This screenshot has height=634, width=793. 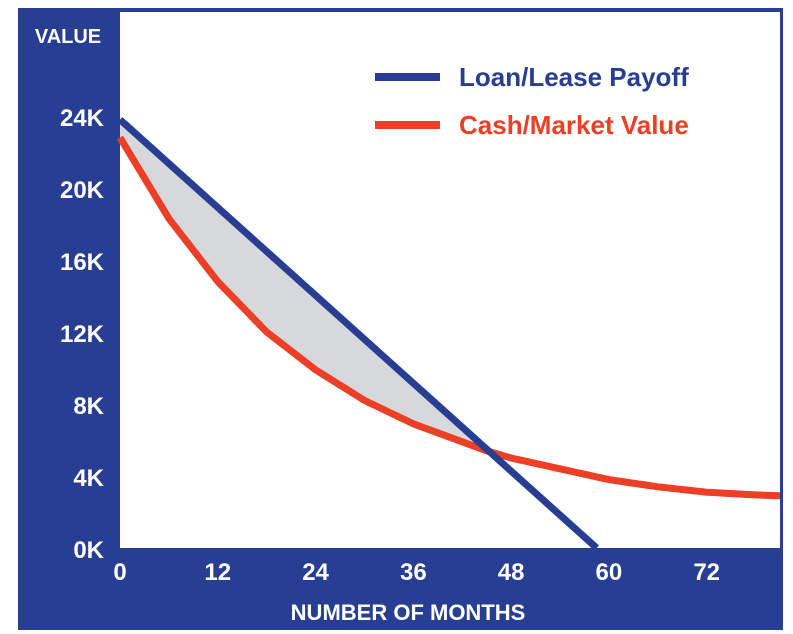 What do you see at coordinates (408, 612) in the screenshot?
I see `x-axis-label: NUMBER OF MONTHS` at bounding box center [408, 612].